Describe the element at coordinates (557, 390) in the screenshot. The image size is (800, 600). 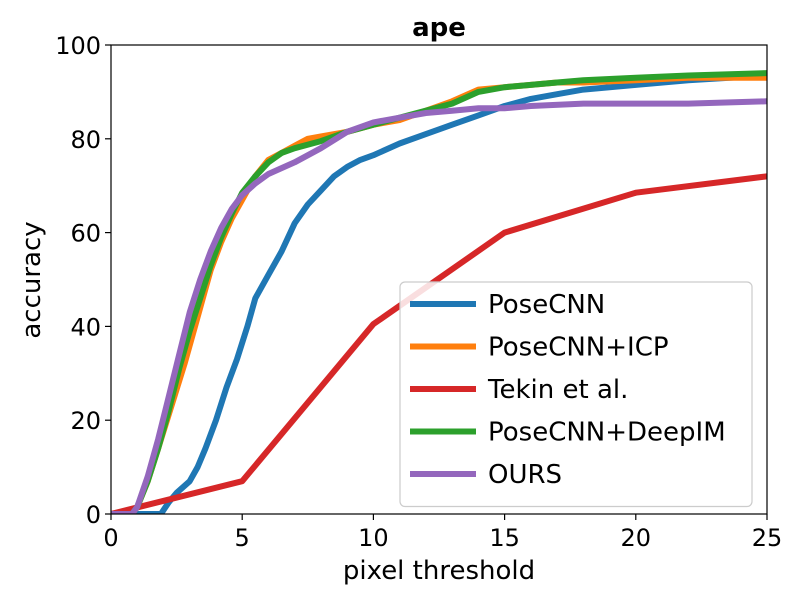
I see `legend-entry-2: Tekin et al.` at that location.